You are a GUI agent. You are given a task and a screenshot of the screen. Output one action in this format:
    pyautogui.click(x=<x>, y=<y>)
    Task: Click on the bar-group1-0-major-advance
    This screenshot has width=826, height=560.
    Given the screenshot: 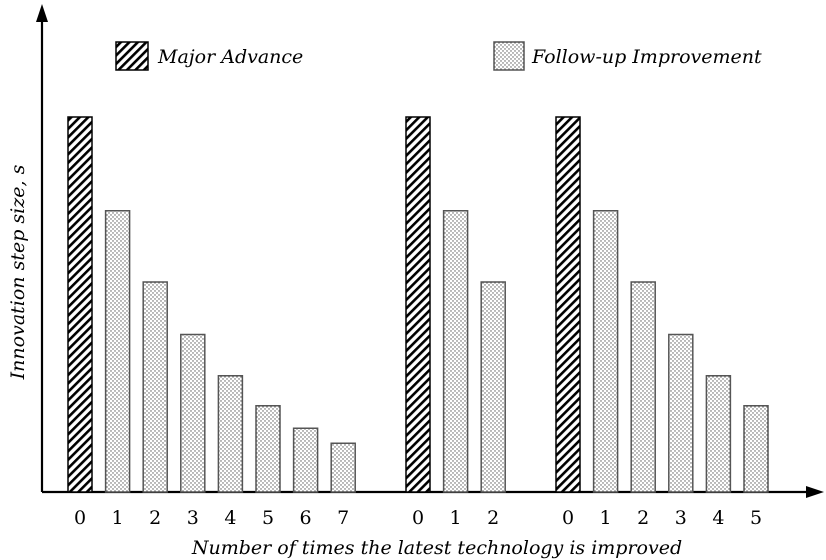 What is the action you would take?
    pyautogui.click(x=80, y=304)
    